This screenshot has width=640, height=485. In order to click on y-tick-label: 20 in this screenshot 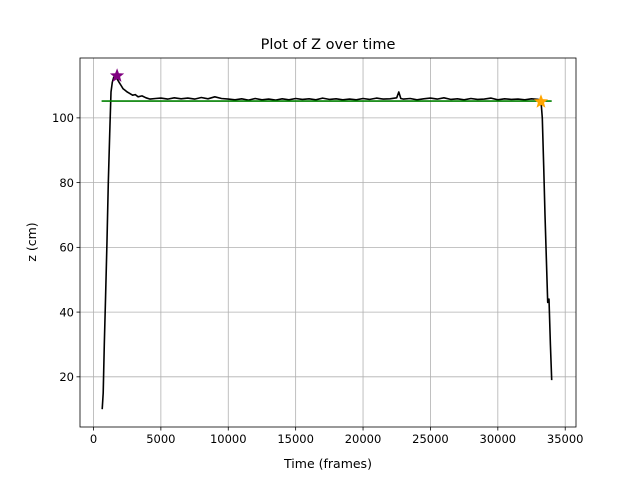, I will do `click(66, 377)`.